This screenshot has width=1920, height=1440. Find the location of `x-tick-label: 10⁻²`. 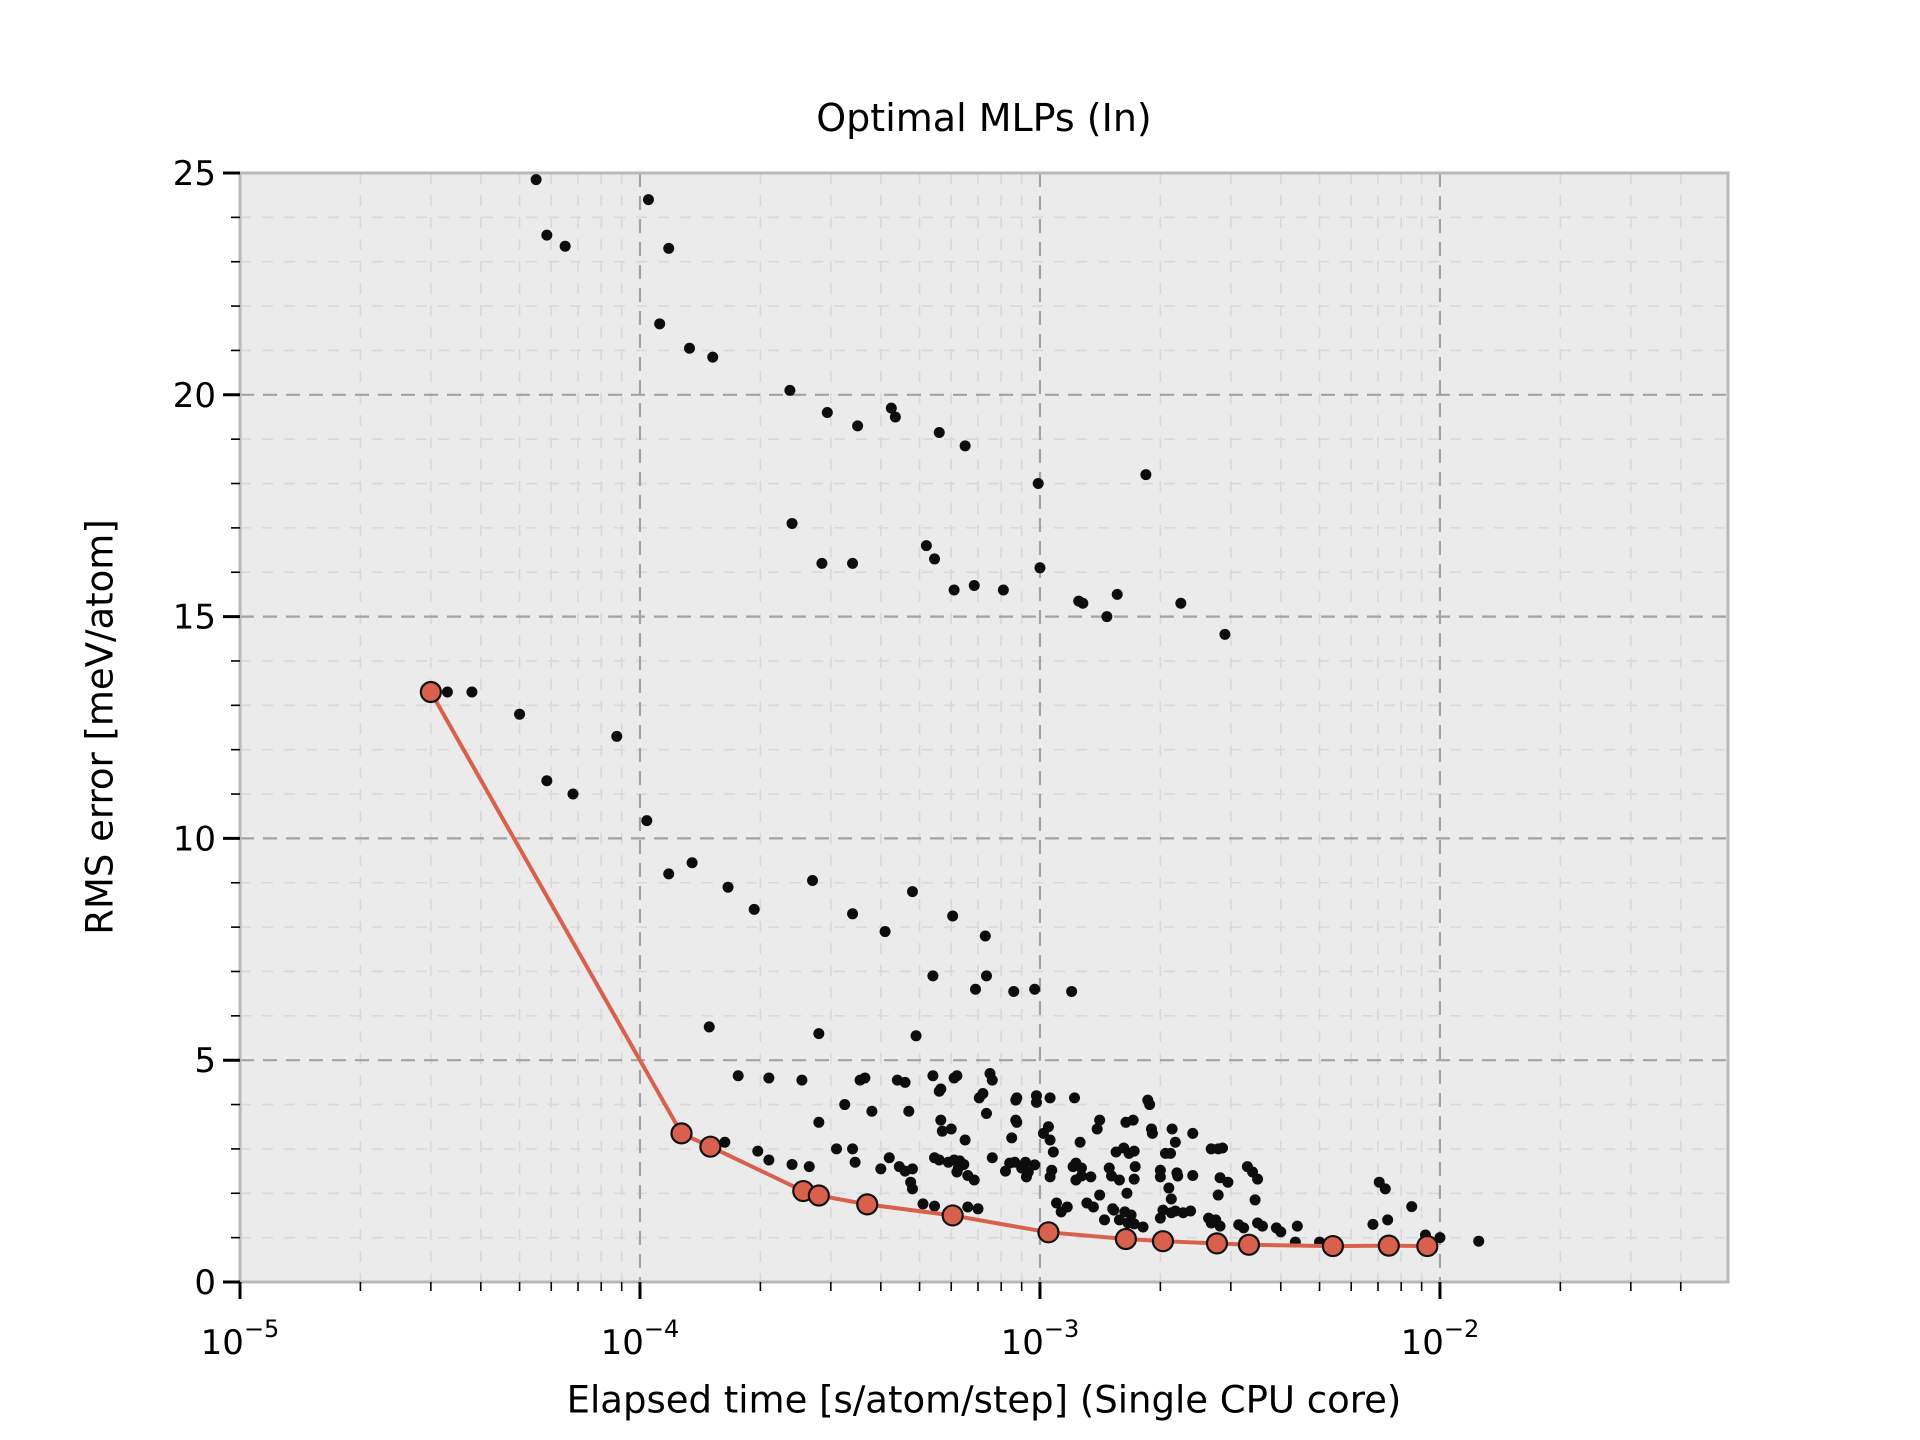

x-tick-label: 10⁻² is located at coordinates (1440, 1339).